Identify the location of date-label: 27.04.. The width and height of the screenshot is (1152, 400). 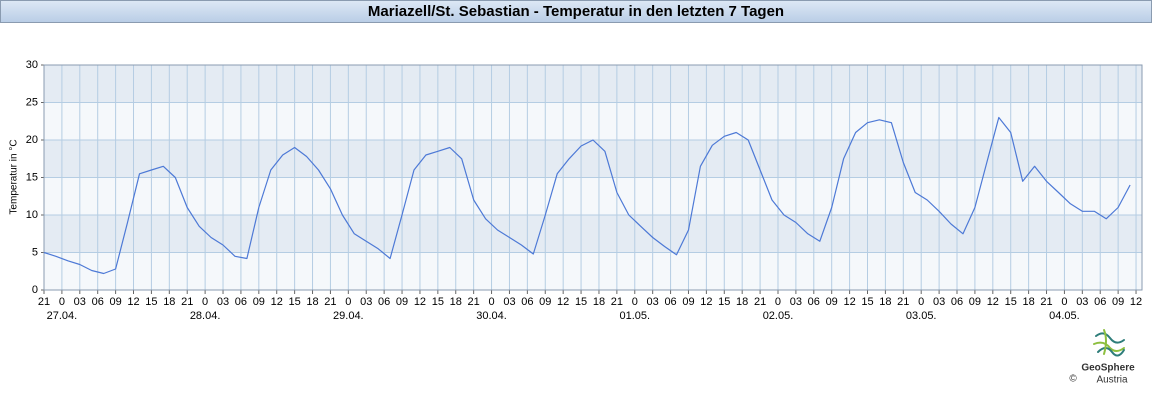
(62, 316).